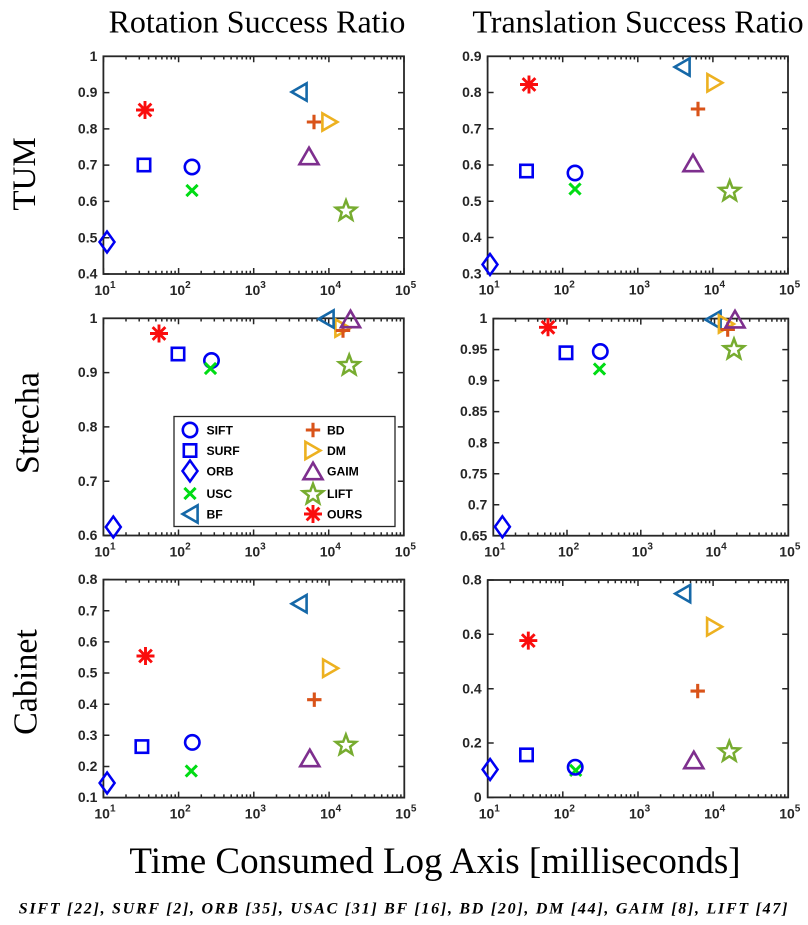  Describe the element at coordinates (637, 22) in the screenshot. I see `svg-text: Translation Success Ratio` at that location.